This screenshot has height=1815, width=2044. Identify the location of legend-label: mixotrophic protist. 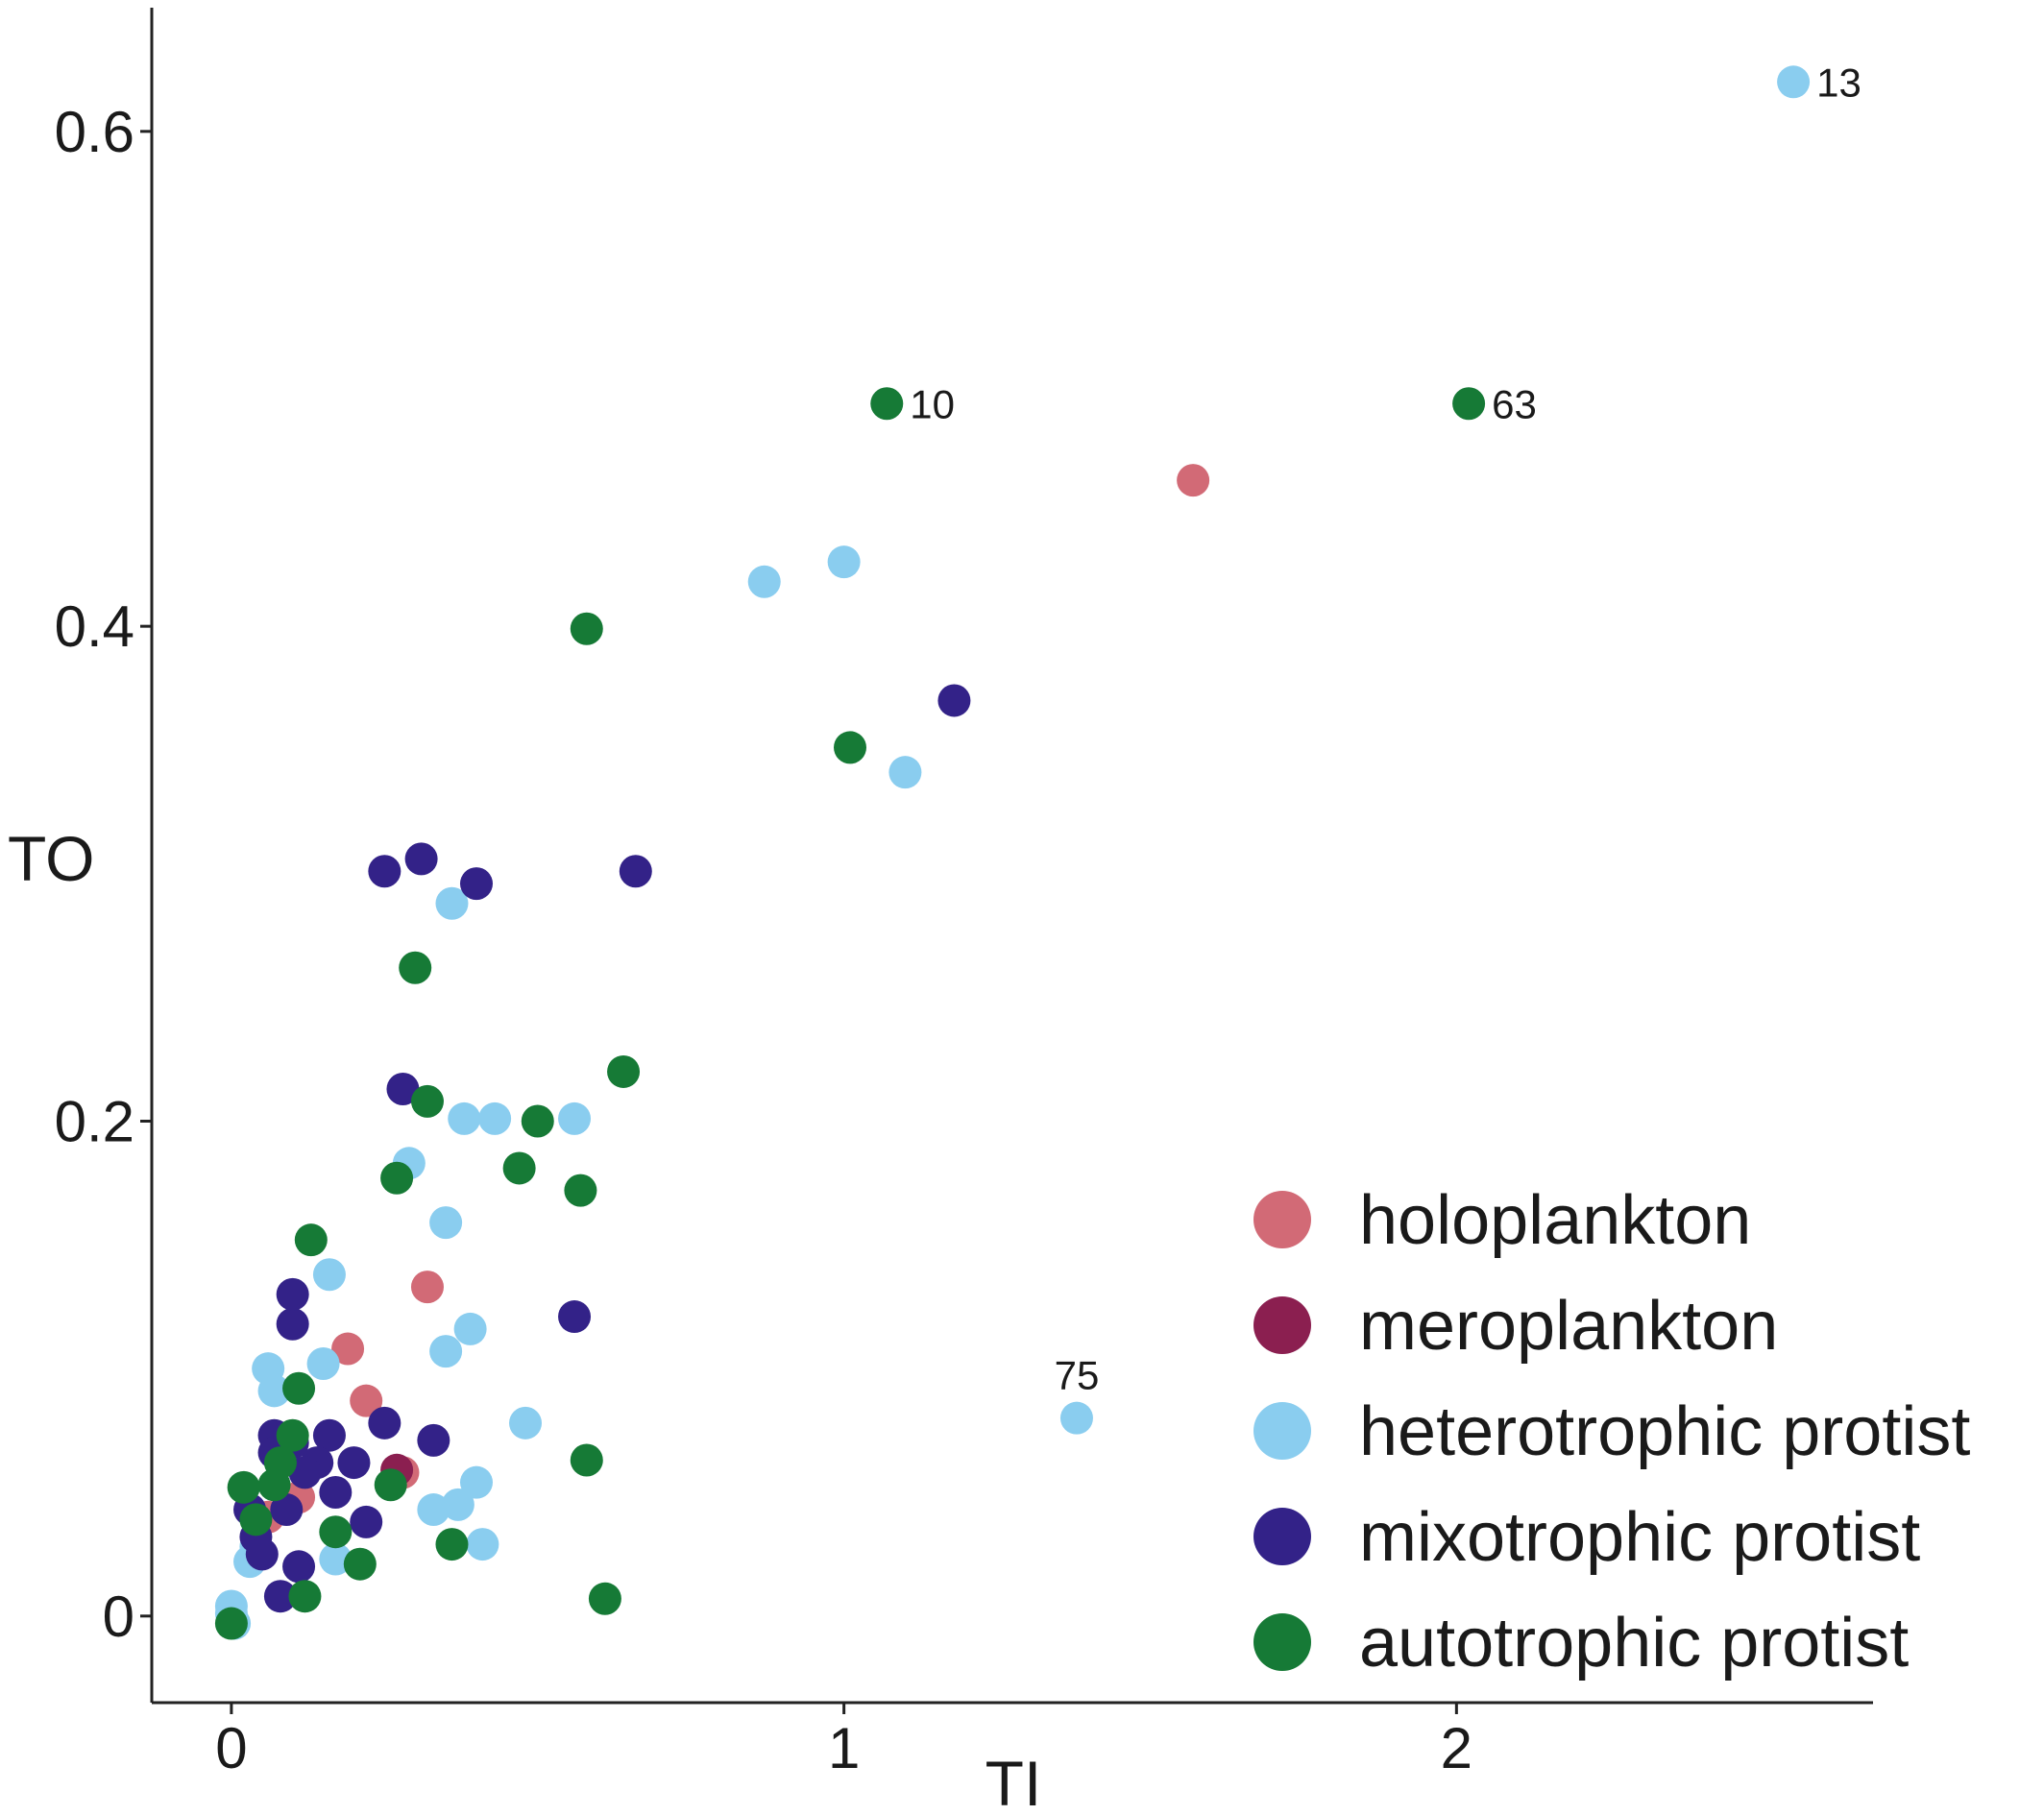
(1639, 1538).